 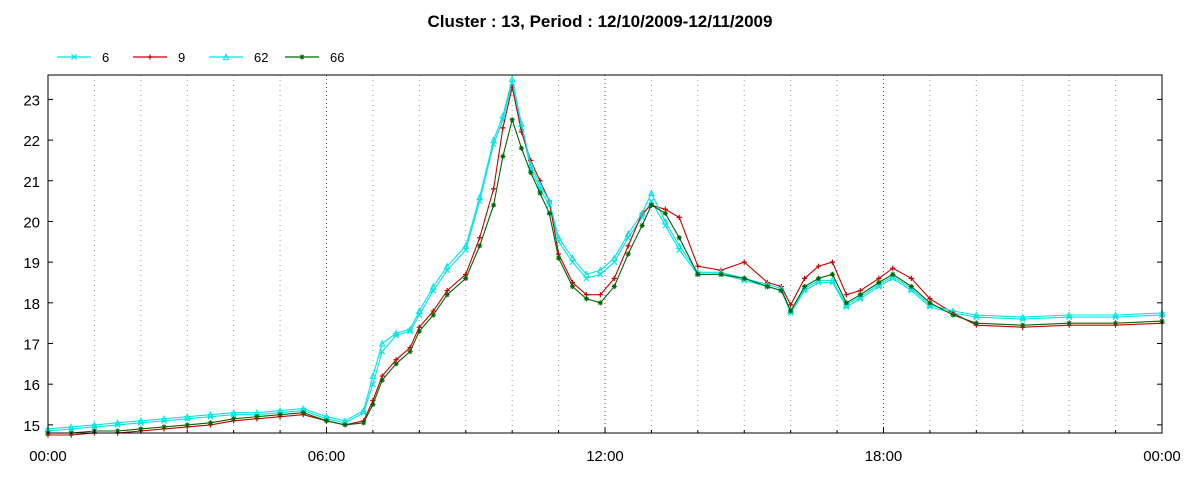 What do you see at coordinates (605, 456) in the screenshot?
I see `x-tick-label: 12:00` at bounding box center [605, 456].